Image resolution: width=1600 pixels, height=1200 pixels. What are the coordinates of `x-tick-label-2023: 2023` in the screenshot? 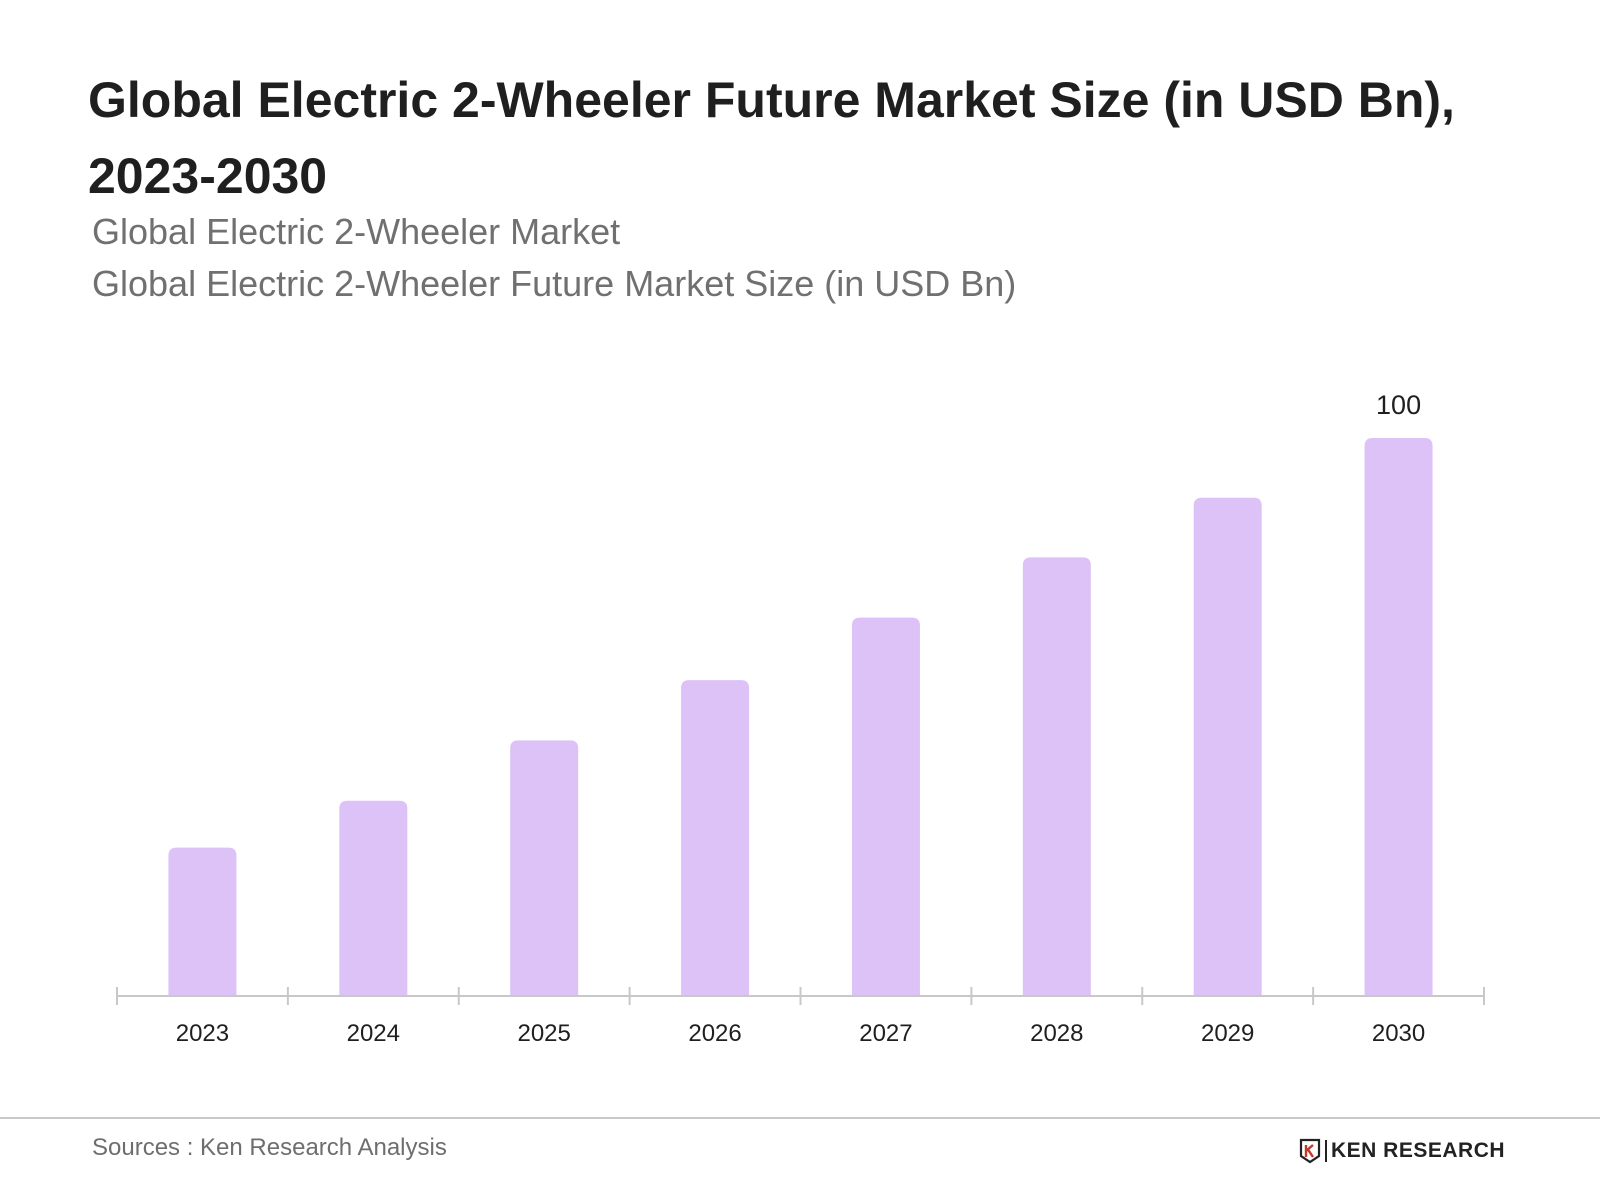 It's located at (202, 1033).